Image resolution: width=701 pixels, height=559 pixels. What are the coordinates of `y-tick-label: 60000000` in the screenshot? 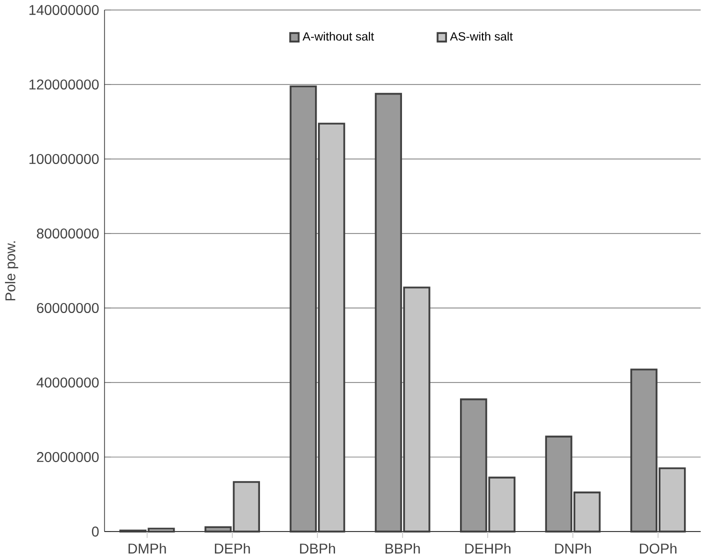 It's located at (67, 308).